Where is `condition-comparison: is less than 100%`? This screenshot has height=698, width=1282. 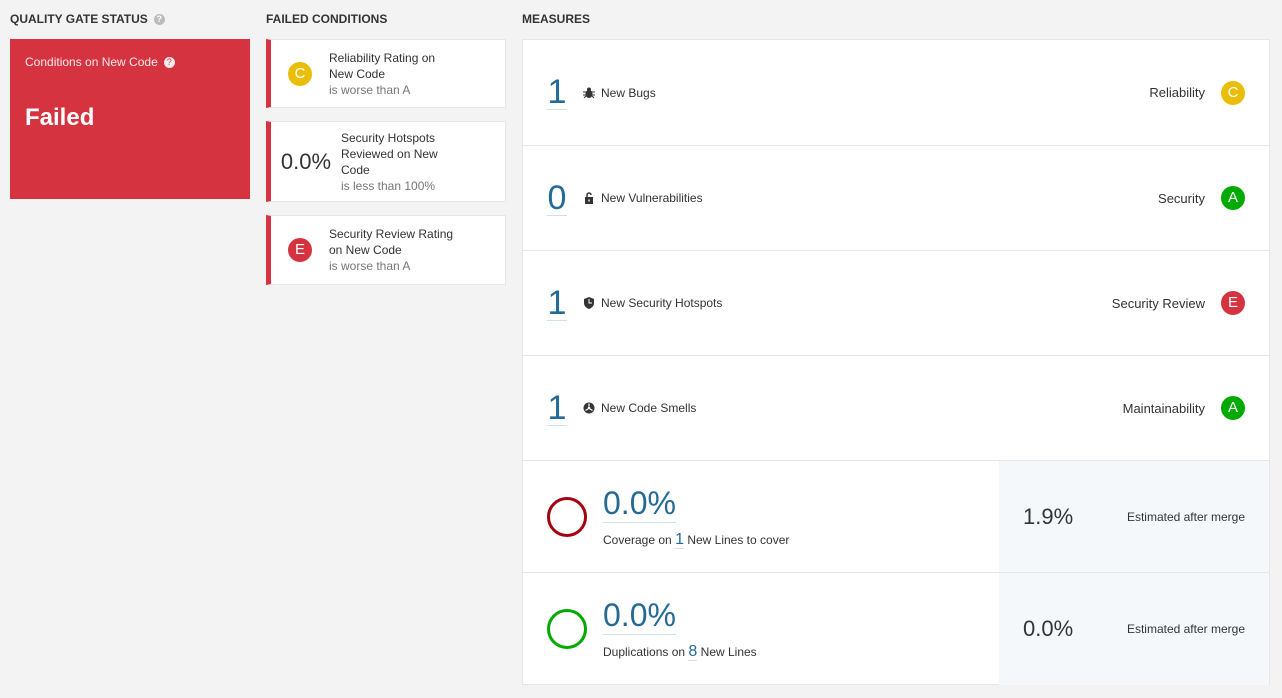 condition-comparison: is less than 100% is located at coordinates (388, 185).